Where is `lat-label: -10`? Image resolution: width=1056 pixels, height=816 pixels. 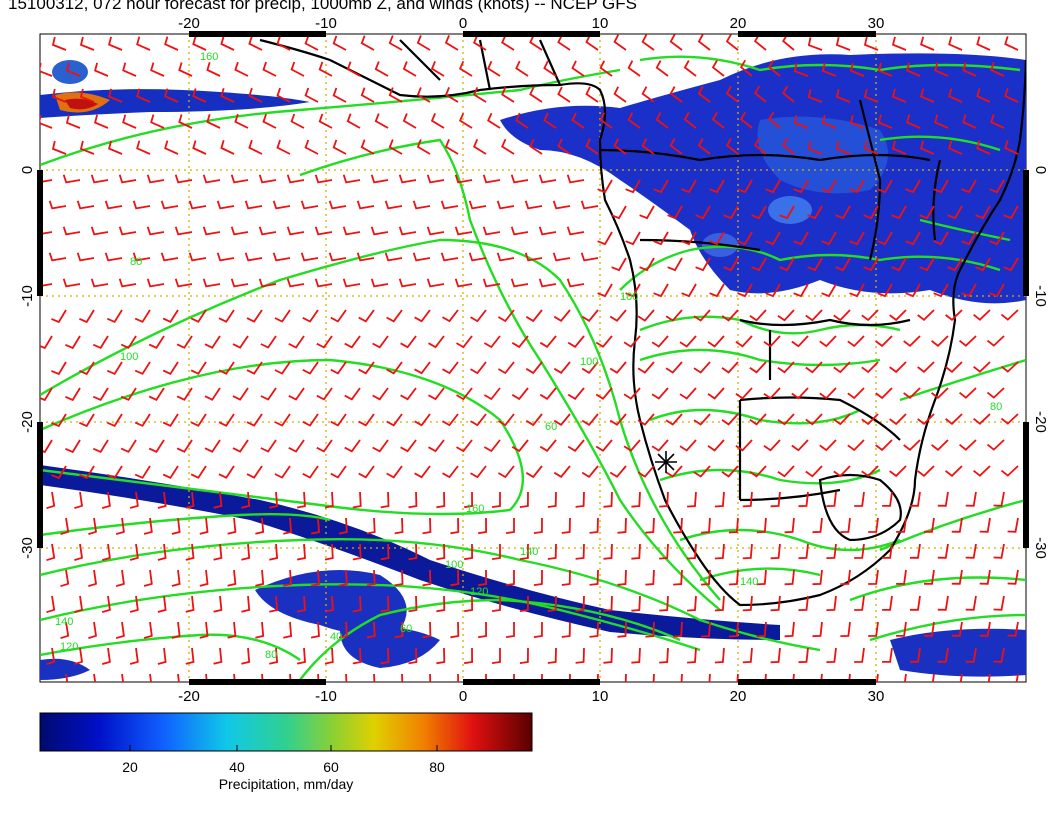
lat-label: -10 is located at coordinates (1040, 296).